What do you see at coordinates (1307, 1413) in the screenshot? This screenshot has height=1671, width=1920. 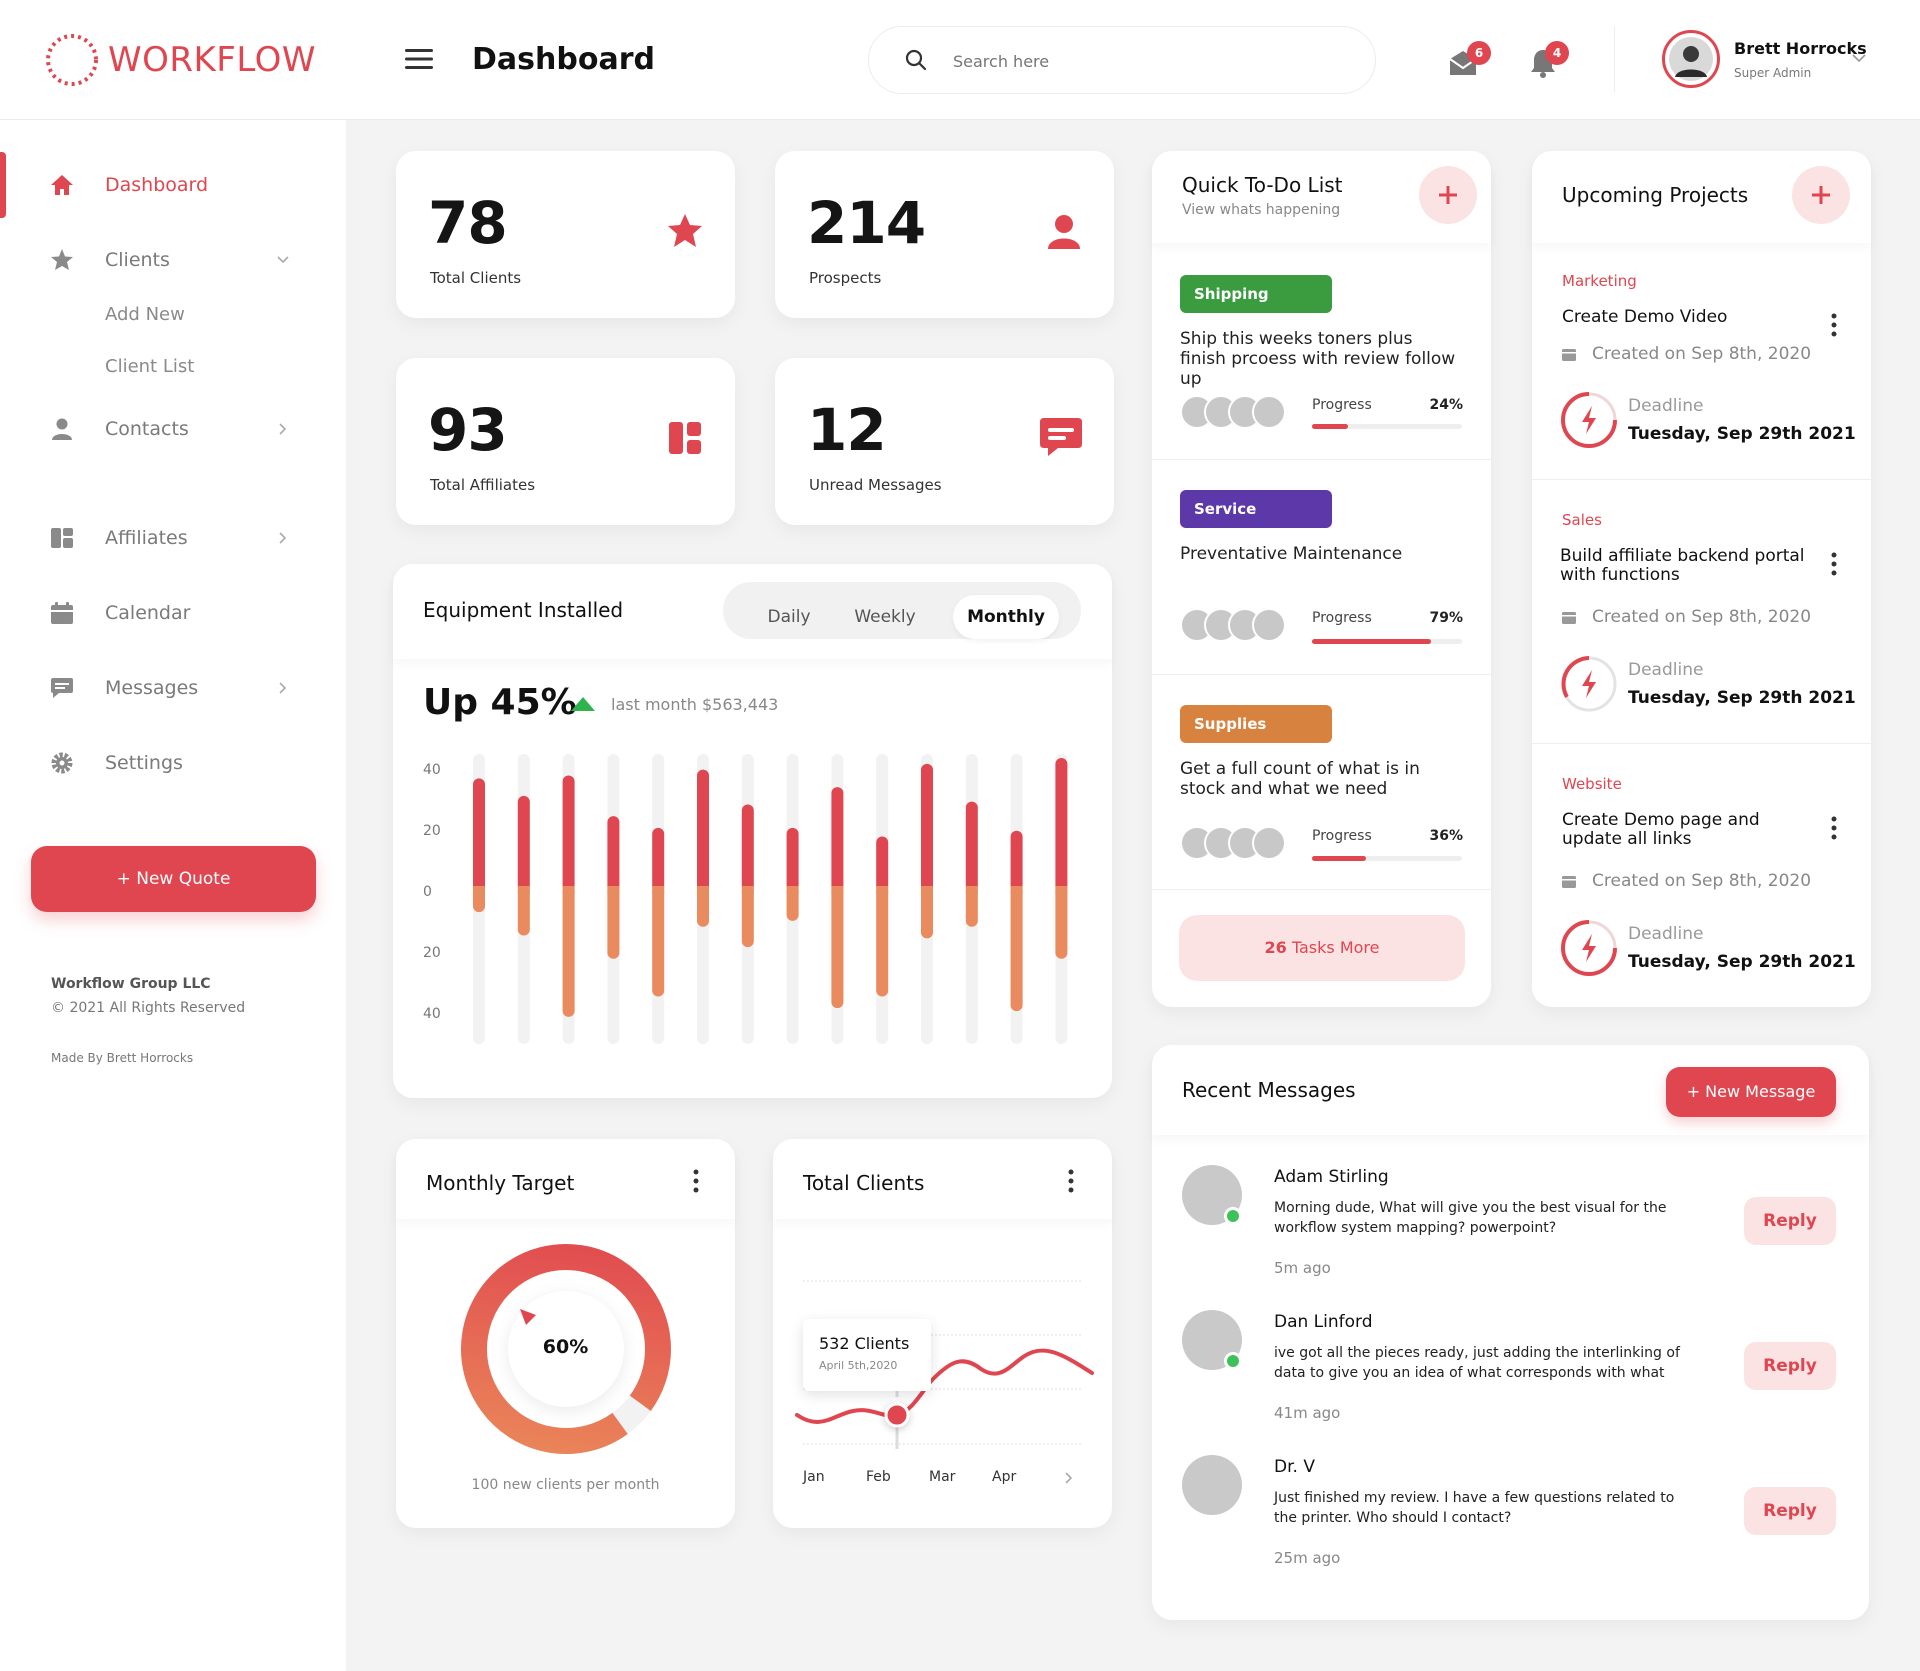 I see `message-time: 41m ago` at bounding box center [1307, 1413].